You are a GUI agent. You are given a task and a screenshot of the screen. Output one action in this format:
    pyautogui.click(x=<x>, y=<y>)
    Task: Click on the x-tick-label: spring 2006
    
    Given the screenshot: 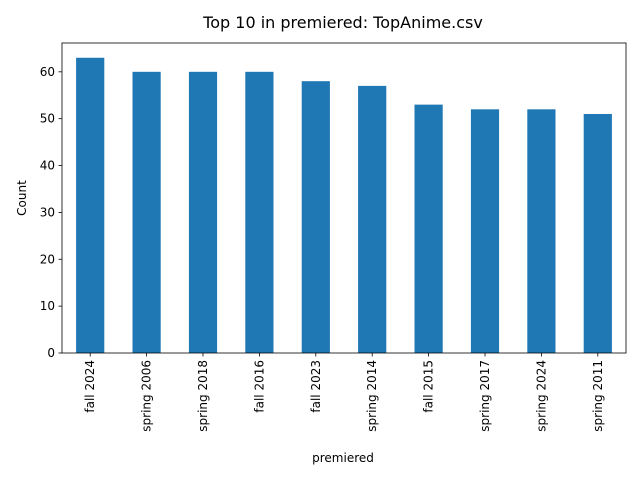 What is the action you would take?
    pyautogui.click(x=147, y=396)
    